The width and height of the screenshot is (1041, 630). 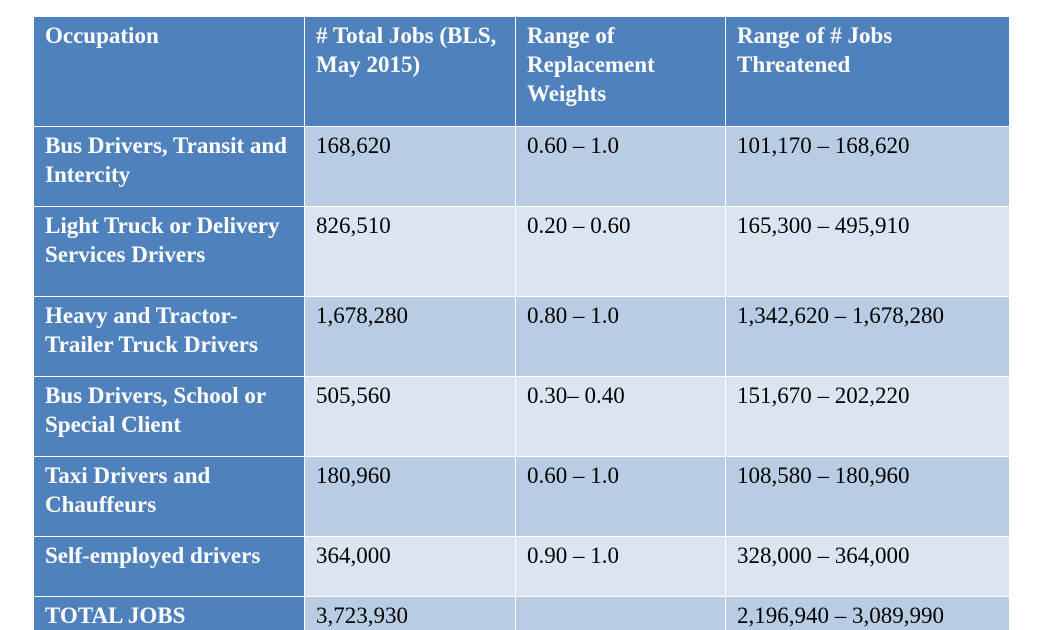 What do you see at coordinates (620, 613) in the screenshot?
I see `replacement-weights-cell` at bounding box center [620, 613].